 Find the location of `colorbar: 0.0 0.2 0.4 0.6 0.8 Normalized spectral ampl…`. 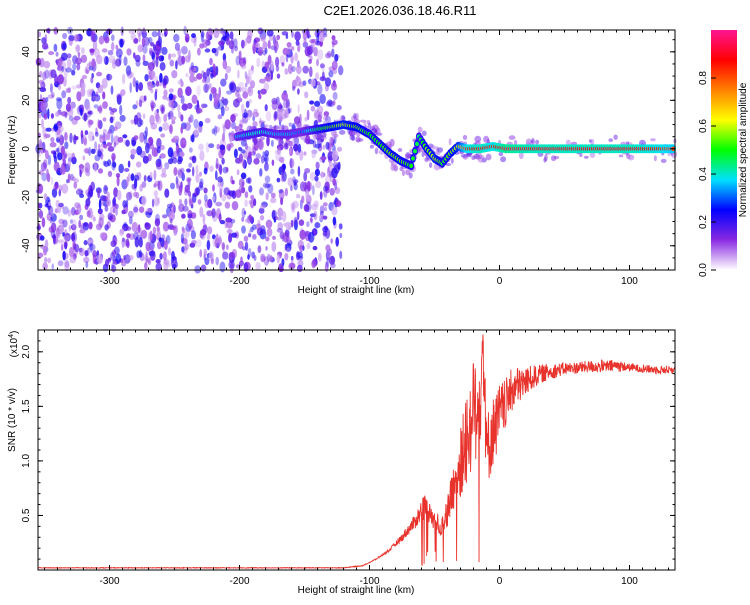

colorbar: 0.0 0.2 0.4 0.6 0.8 Normalized spectral ampl… is located at coordinates (723, 153).